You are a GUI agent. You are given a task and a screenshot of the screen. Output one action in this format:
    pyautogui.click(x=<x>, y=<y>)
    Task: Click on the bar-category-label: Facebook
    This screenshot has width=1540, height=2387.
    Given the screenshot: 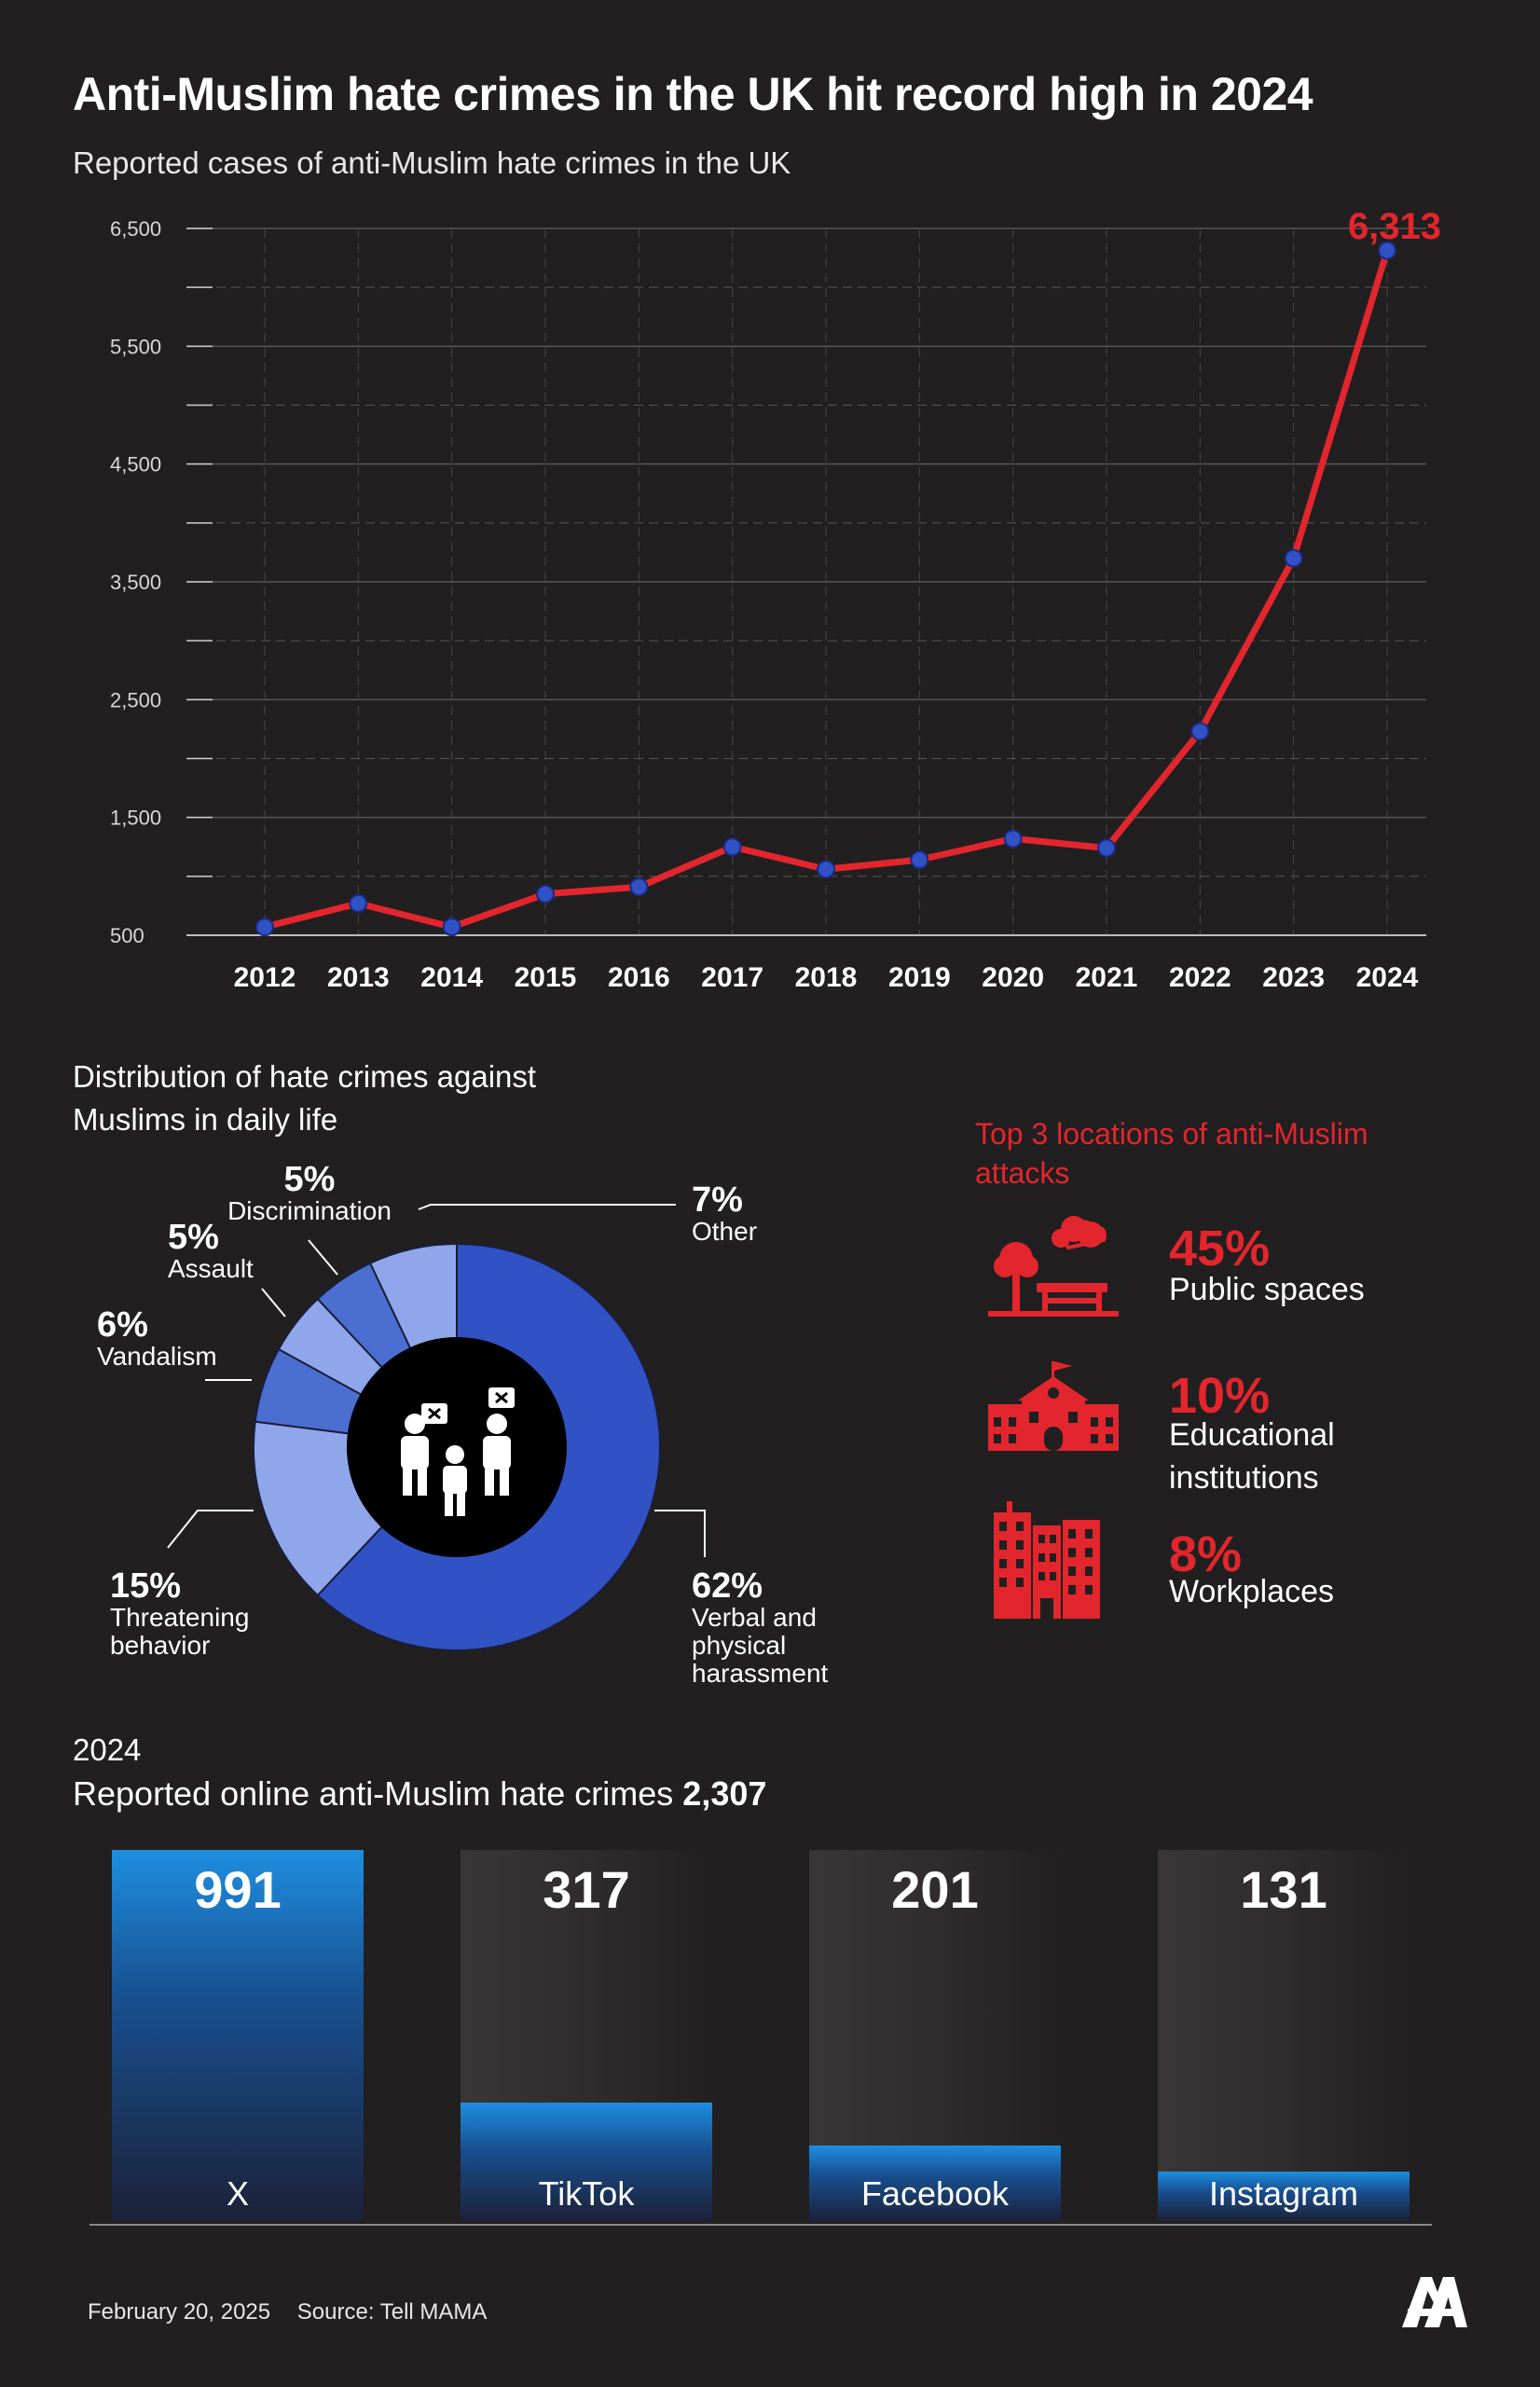 What is the action you would take?
    pyautogui.click(x=935, y=2193)
    